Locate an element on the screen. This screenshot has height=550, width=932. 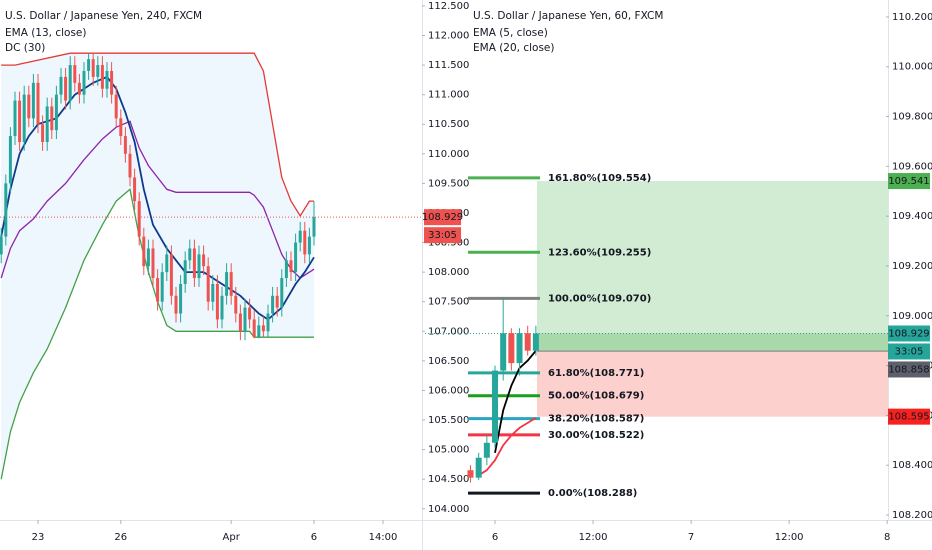
x-tick-label: 14:00 is located at coordinates (383, 537).